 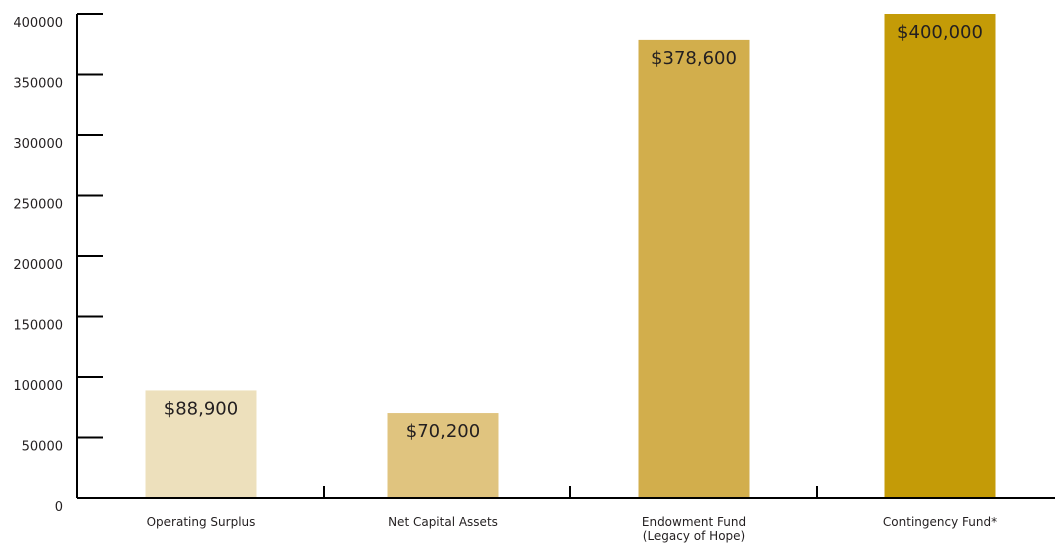 I want to click on y-tick-label-3: 150000, so click(x=38, y=326).